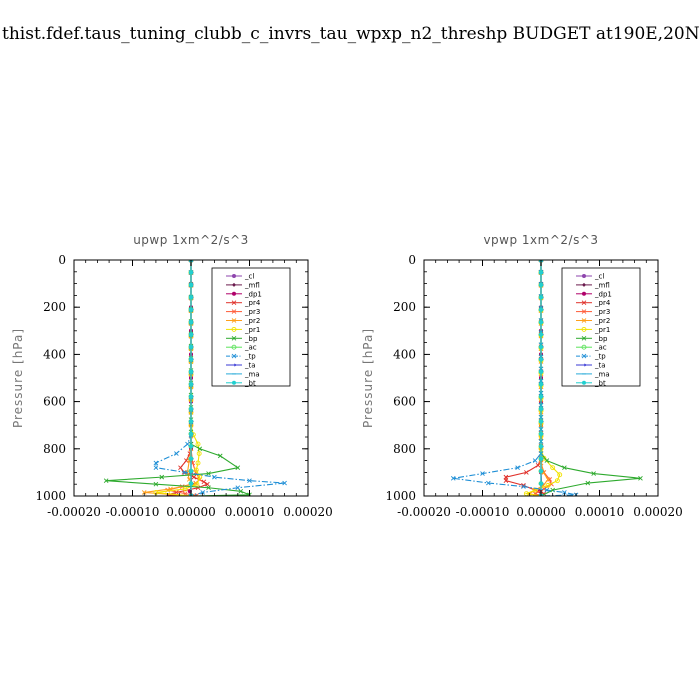 The height and width of the screenshot is (700, 700). What do you see at coordinates (243, 285) in the screenshot?
I see `legend-item: _mfl` at bounding box center [243, 285].